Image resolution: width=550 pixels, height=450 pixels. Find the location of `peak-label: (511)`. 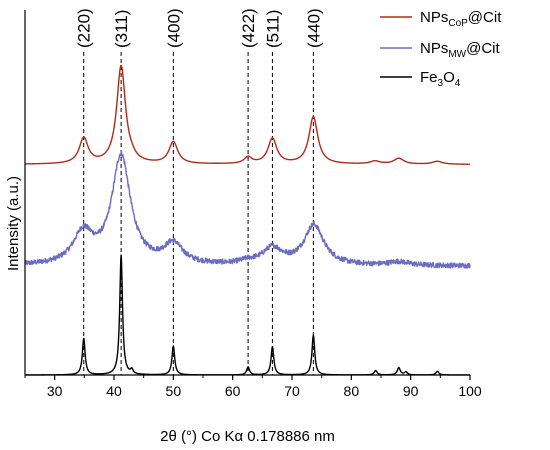

peak-label: (511) is located at coordinates (272, 29).